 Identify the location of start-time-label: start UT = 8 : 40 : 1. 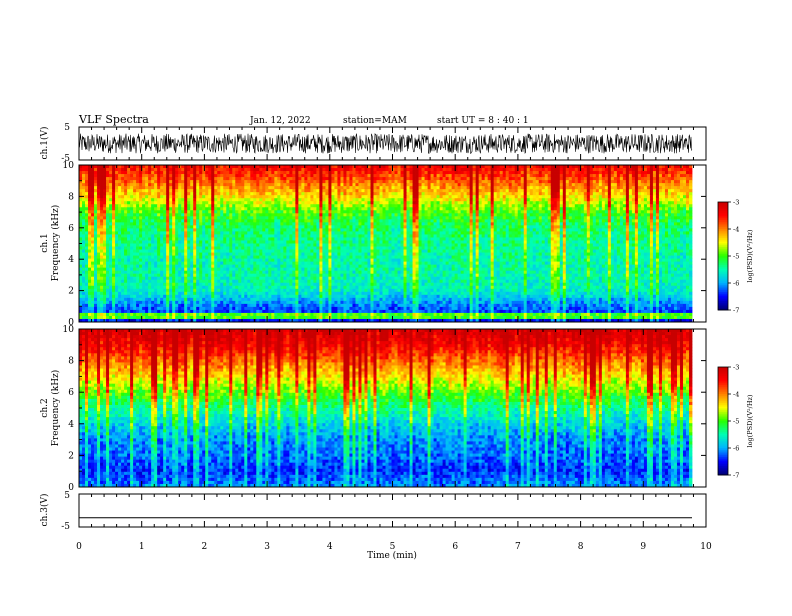
(483, 121).